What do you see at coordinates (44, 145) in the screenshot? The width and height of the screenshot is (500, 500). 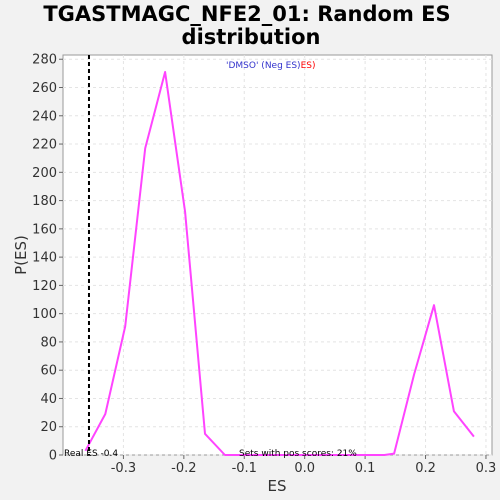 I see `y-tick-label: 220` at bounding box center [44, 145].